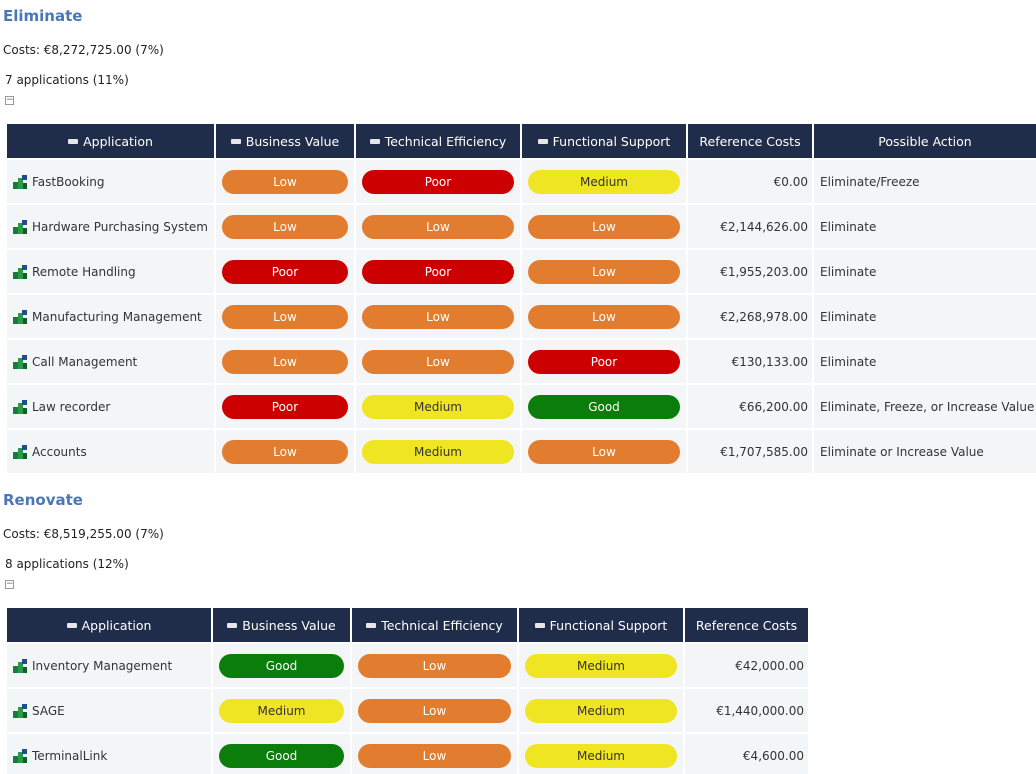 This screenshot has height=774, width=1036. I want to click on table-cell: Inventory Management, so click(109, 665).